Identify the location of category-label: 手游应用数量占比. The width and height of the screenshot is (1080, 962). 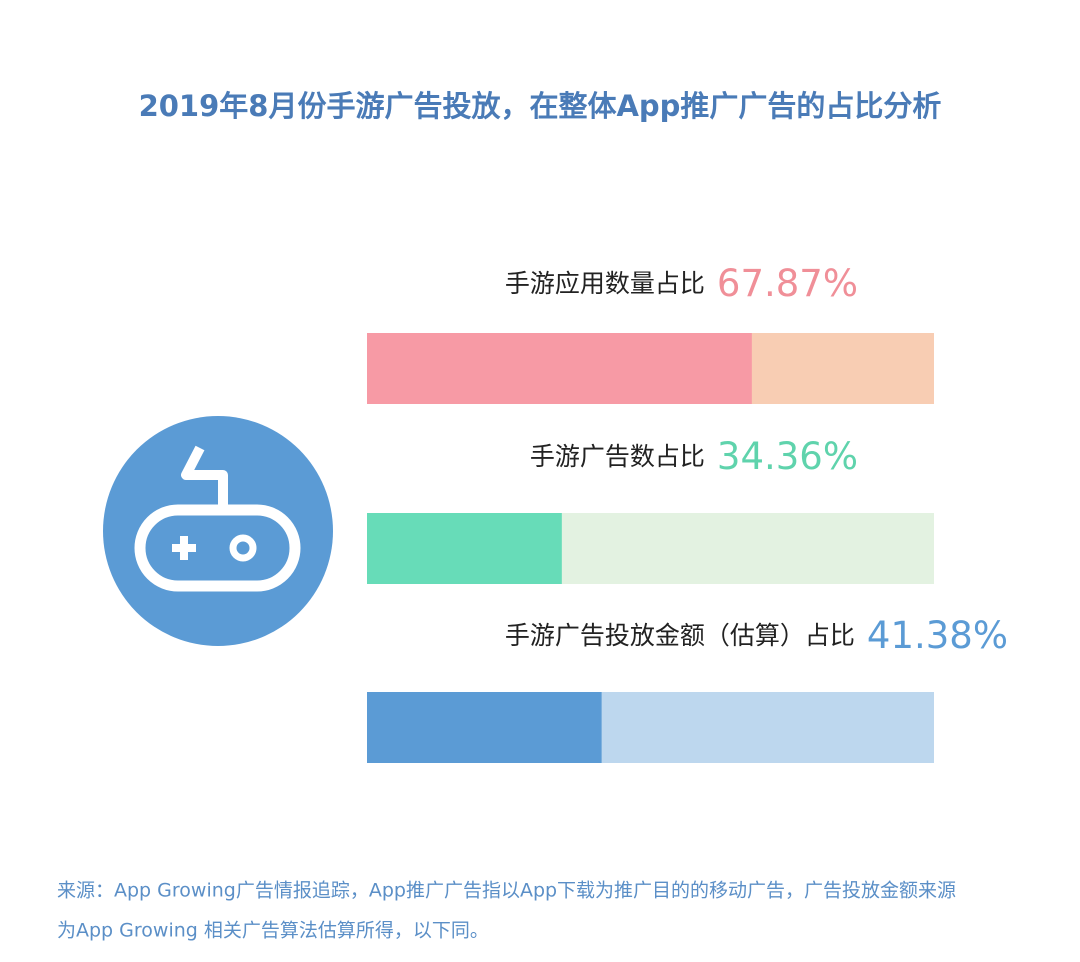
(605, 283).